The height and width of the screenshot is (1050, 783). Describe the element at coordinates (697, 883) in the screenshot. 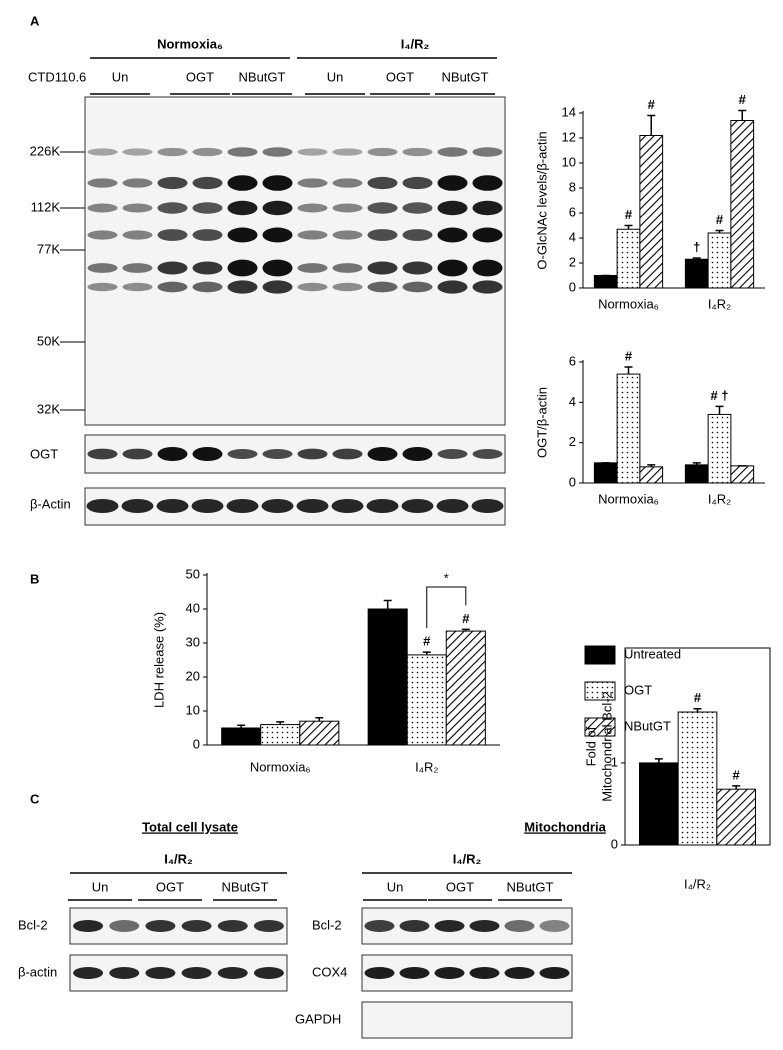

I see `x-tick-label: I₄/R₂` at that location.